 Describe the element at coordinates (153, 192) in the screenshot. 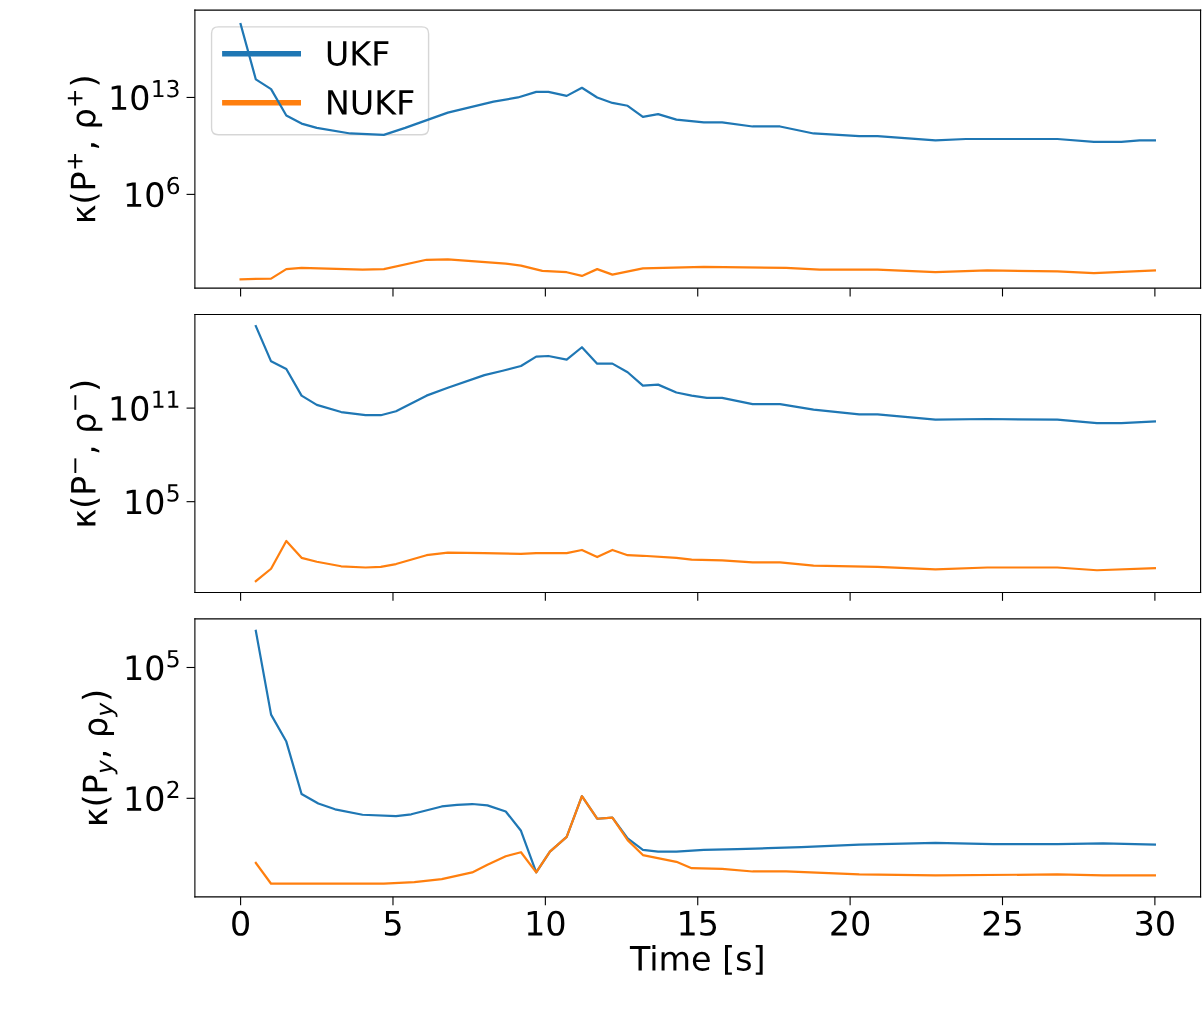

I see `y-tick-label: 10$^{6}$` at that location.